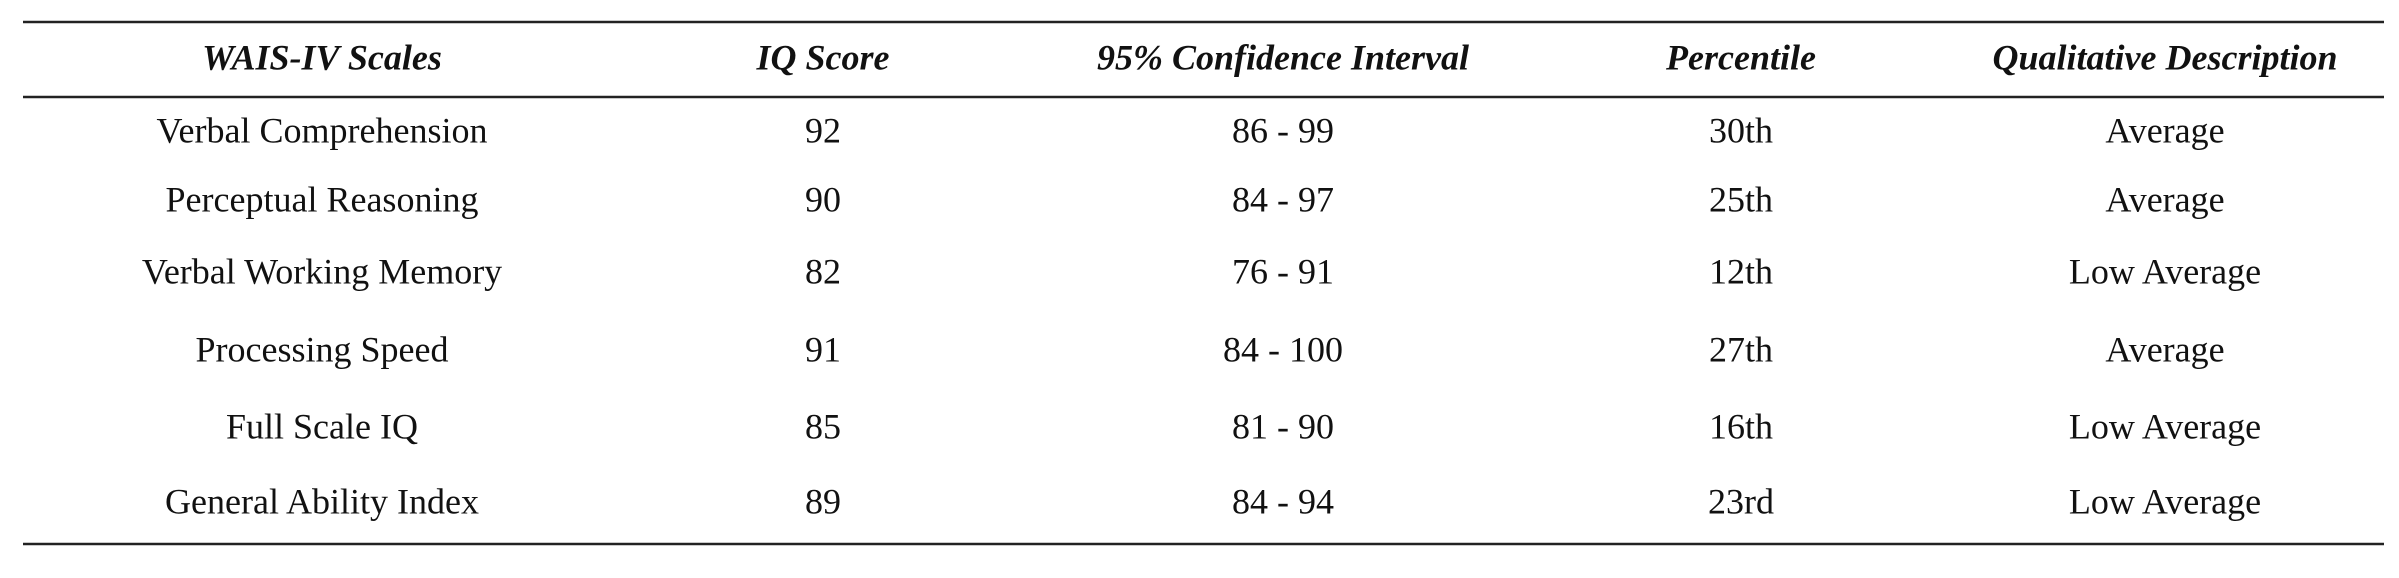 The image size is (2399, 578). What do you see at coordinates (1283, 199) in the screenshot?
I see `table-cell: 84 - 97` at bounding box center [1283, 199].